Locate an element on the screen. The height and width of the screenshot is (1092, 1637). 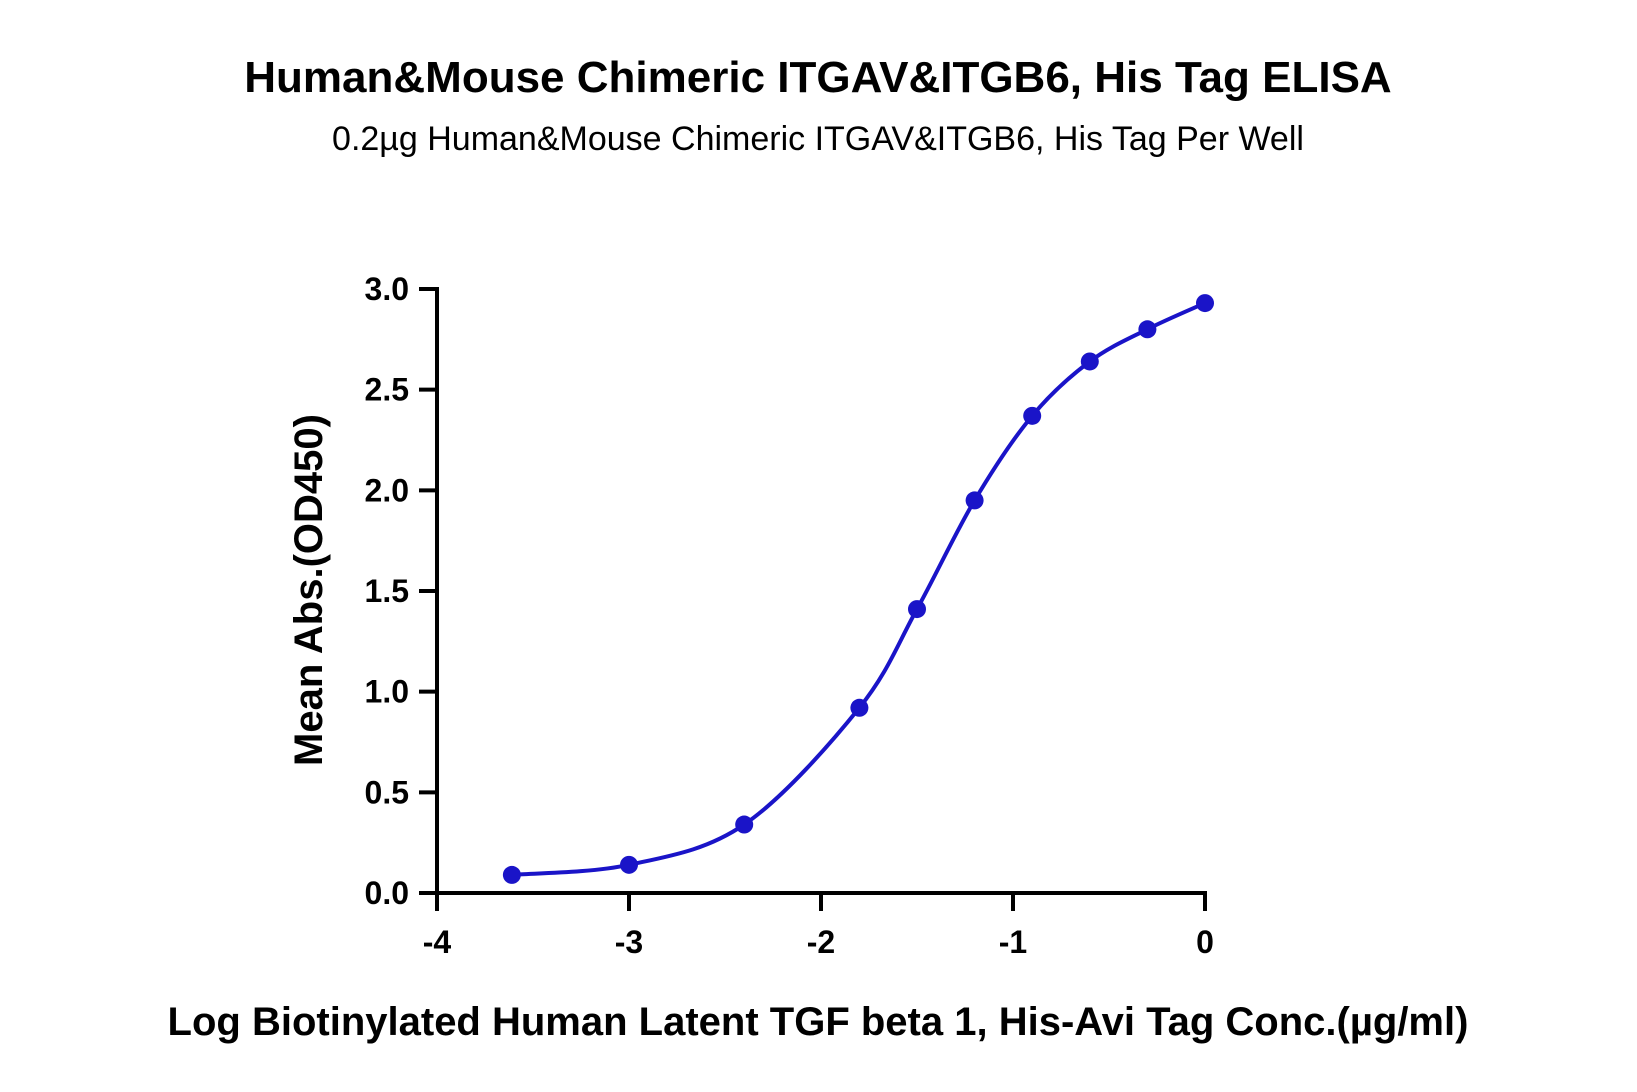
x-axis: -4 -3 -2 -1 0 is located at coordinates (818, 925).